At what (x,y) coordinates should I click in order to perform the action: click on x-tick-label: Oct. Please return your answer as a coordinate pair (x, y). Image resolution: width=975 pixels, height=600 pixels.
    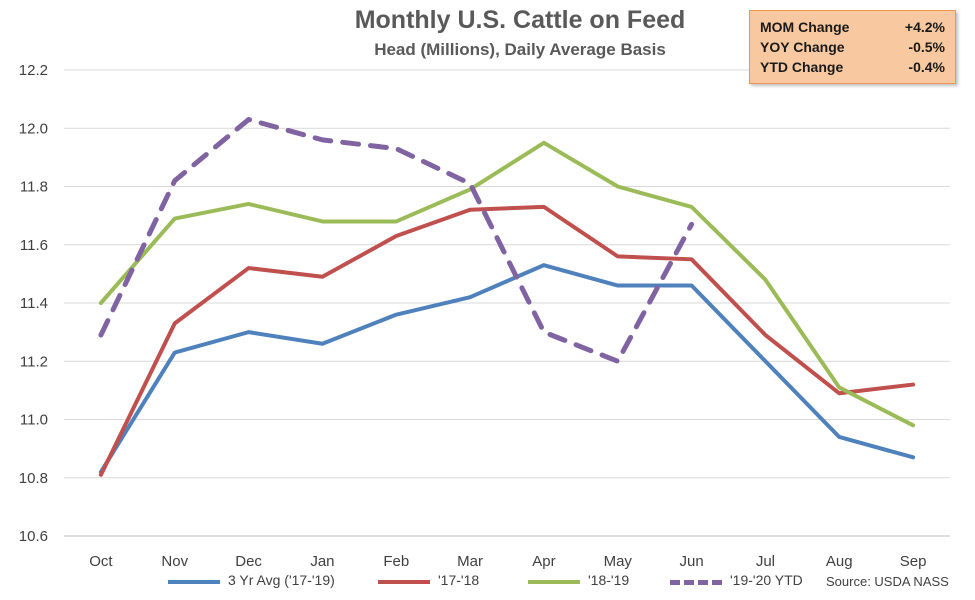
    Looking at the image, I should click on (101, 561).